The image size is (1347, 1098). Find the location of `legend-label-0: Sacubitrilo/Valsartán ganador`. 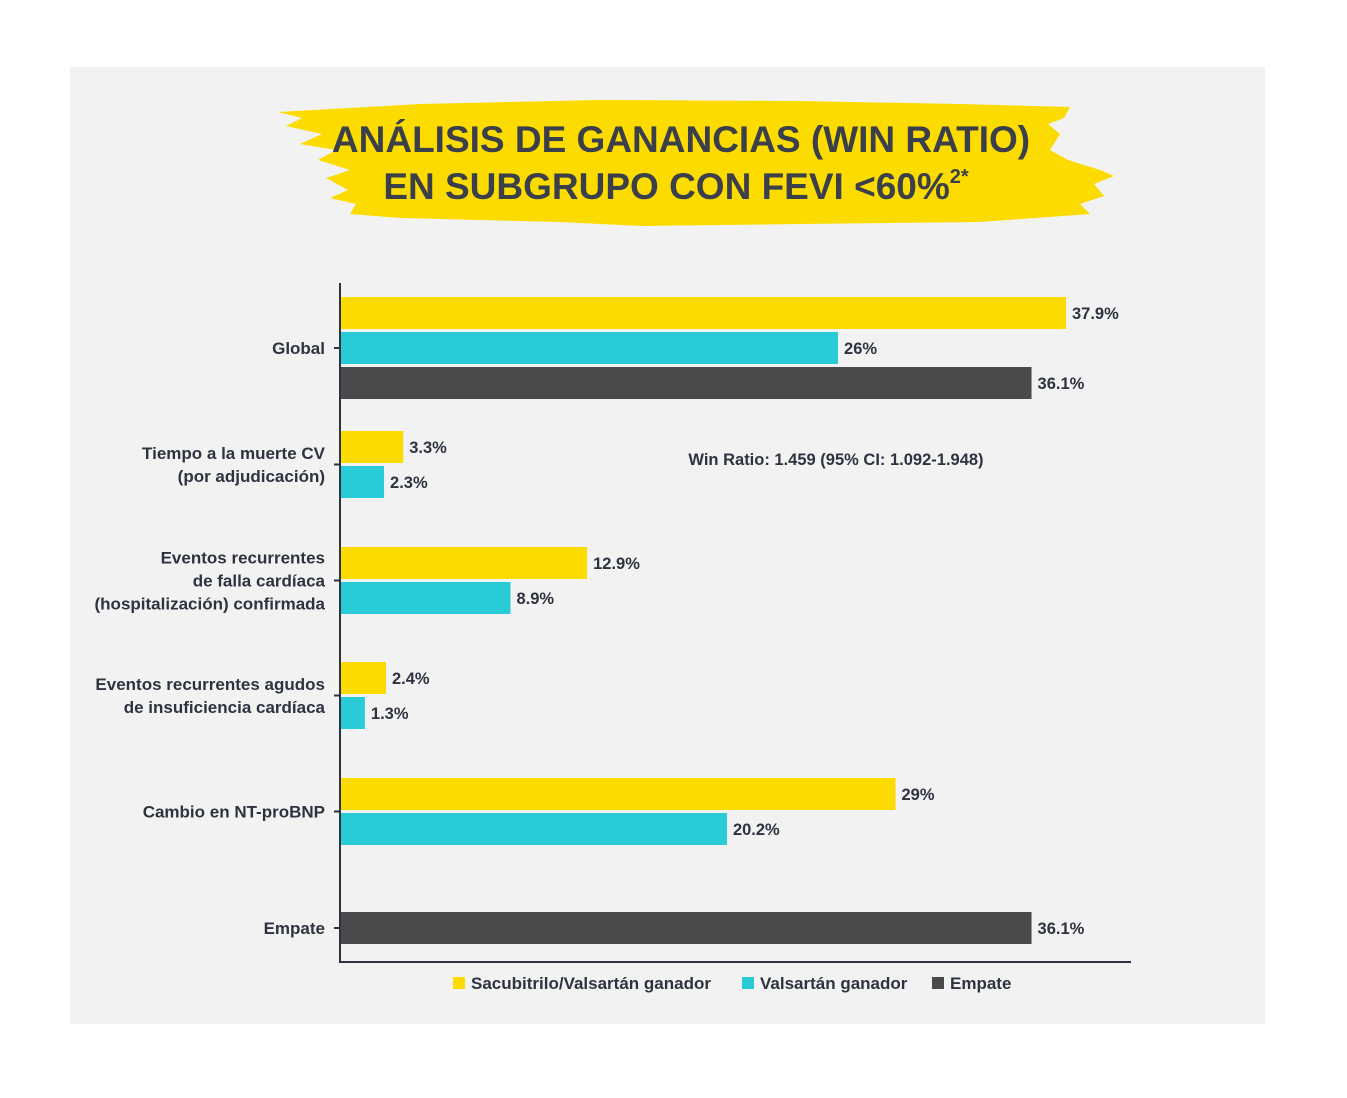

legend-label-0: Sacubitrilo/Valsartán ganador is located at coordinates (591, 983).